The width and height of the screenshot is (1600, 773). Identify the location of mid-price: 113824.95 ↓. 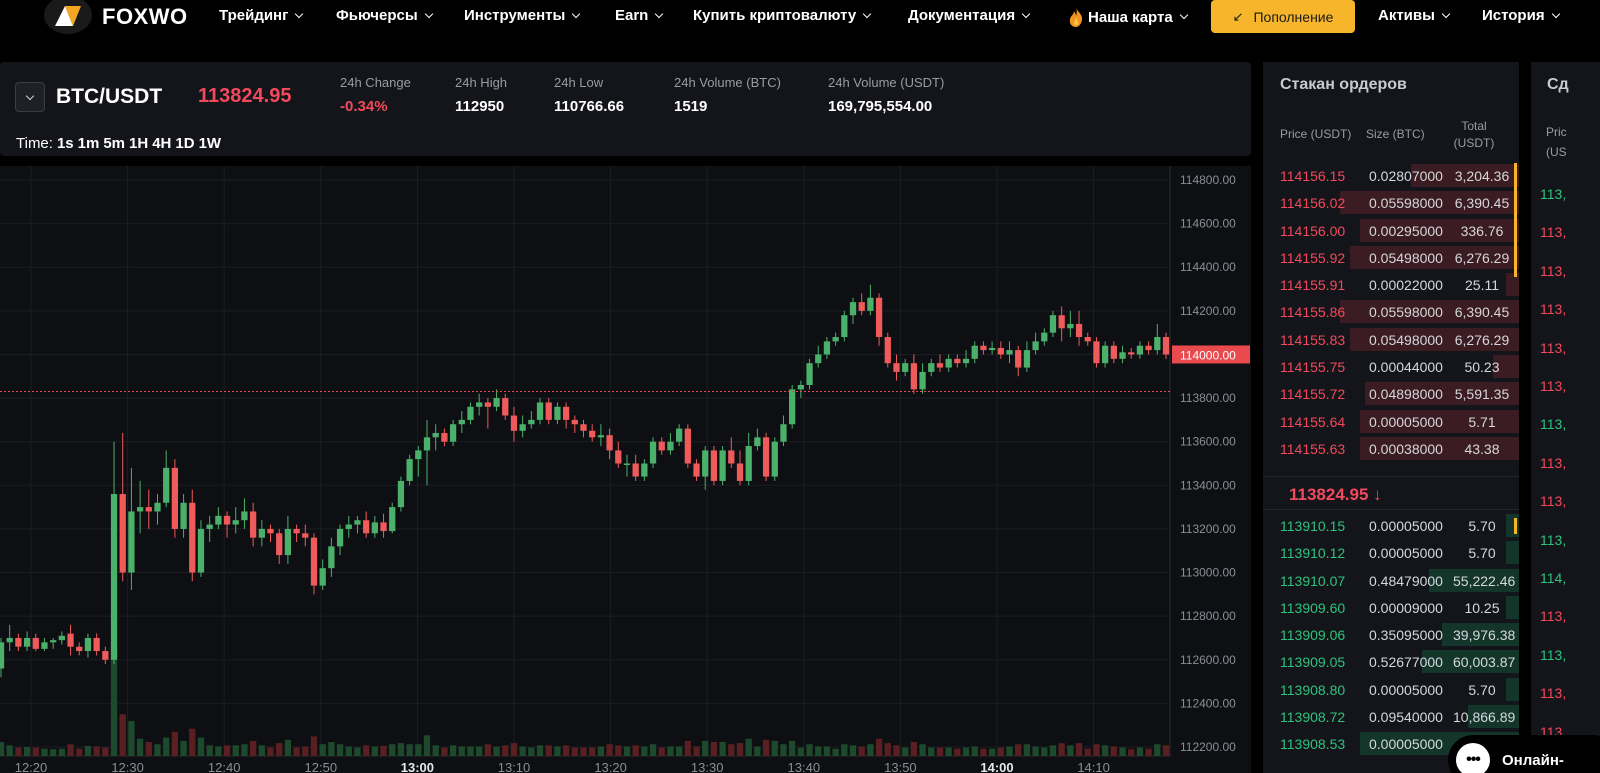
(1335, 494).